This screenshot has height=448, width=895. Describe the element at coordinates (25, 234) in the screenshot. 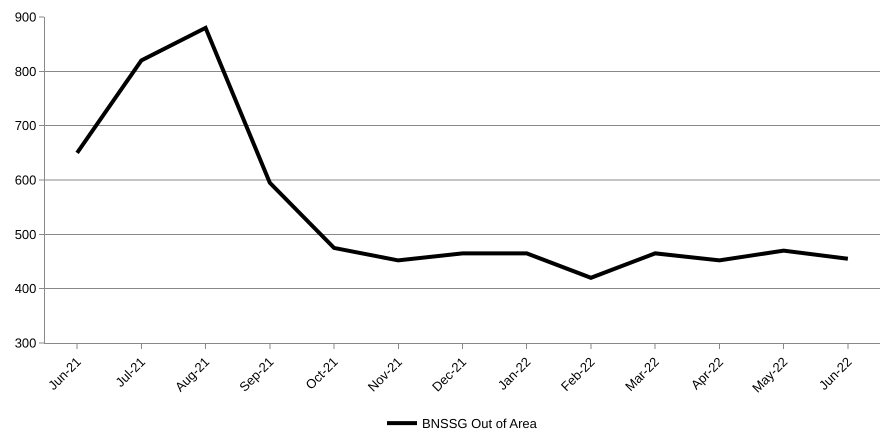

I see `y-tick-label: 500` at that location.